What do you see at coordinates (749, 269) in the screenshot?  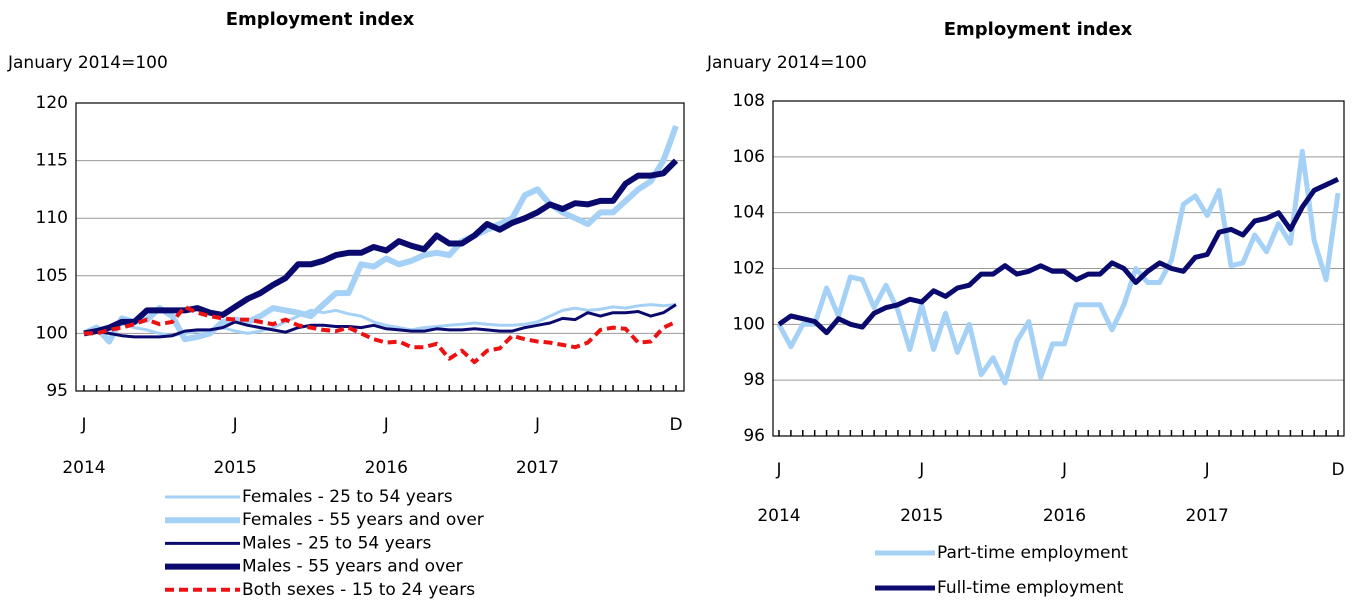 I see `y-tick-label: 102` at bounding box center [749, 269].